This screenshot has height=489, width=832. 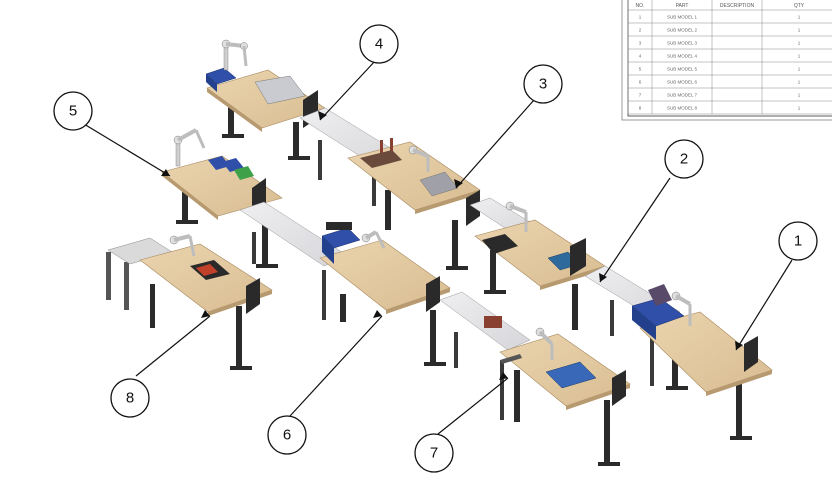 I want to click on callout-4: 4, so click(x=379, y=44).